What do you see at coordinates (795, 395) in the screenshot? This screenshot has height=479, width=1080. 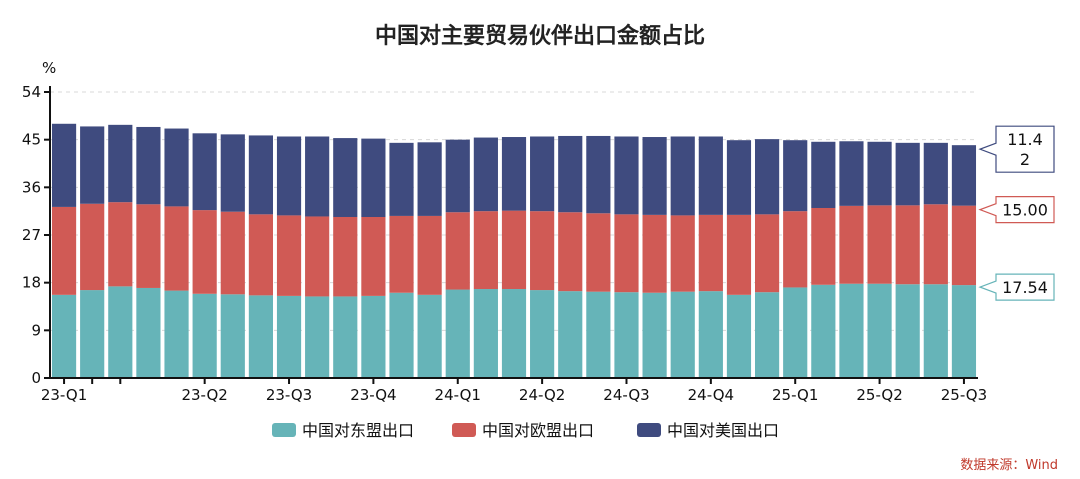 I see `x-tick-label: 25-Q1` at bounding box center [795, 395].